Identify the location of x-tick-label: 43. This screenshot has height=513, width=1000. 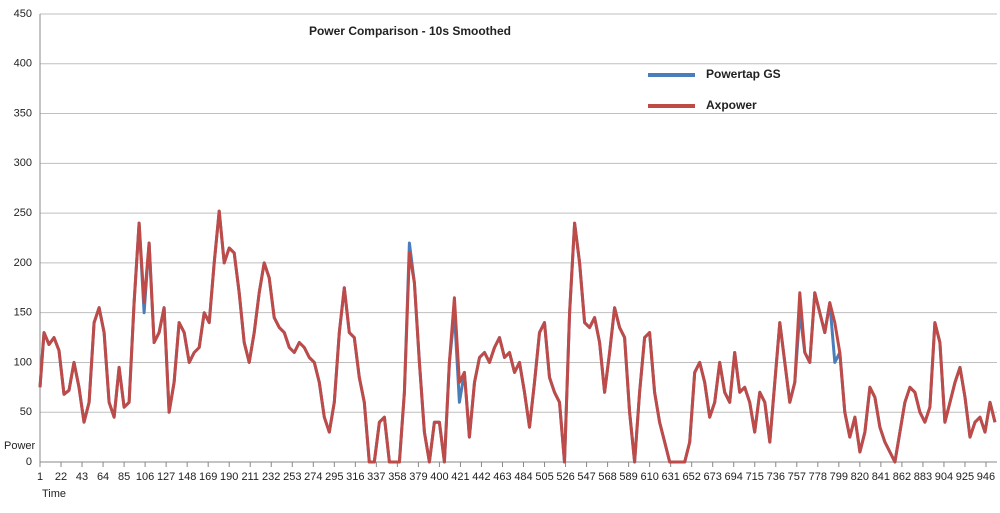
(82, 477).